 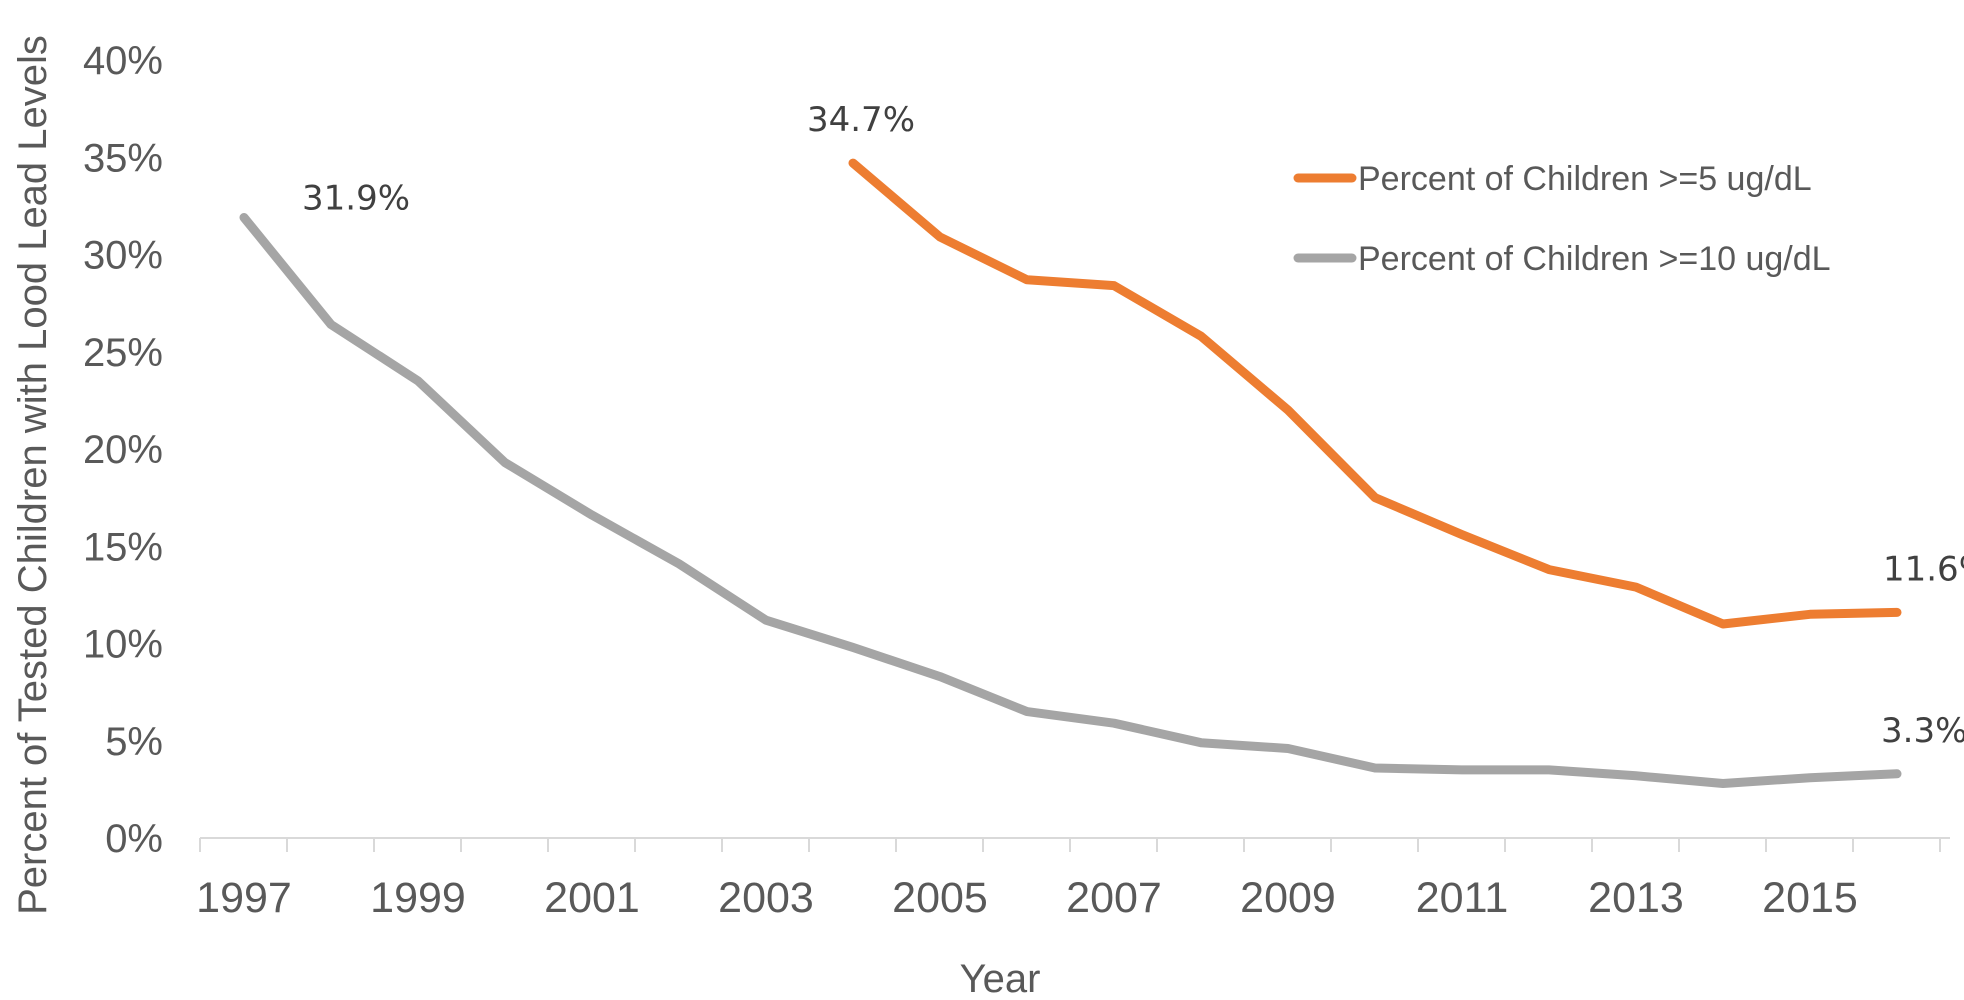 I want to click on y-tick-label: 10%, so click(x=123, y=645).